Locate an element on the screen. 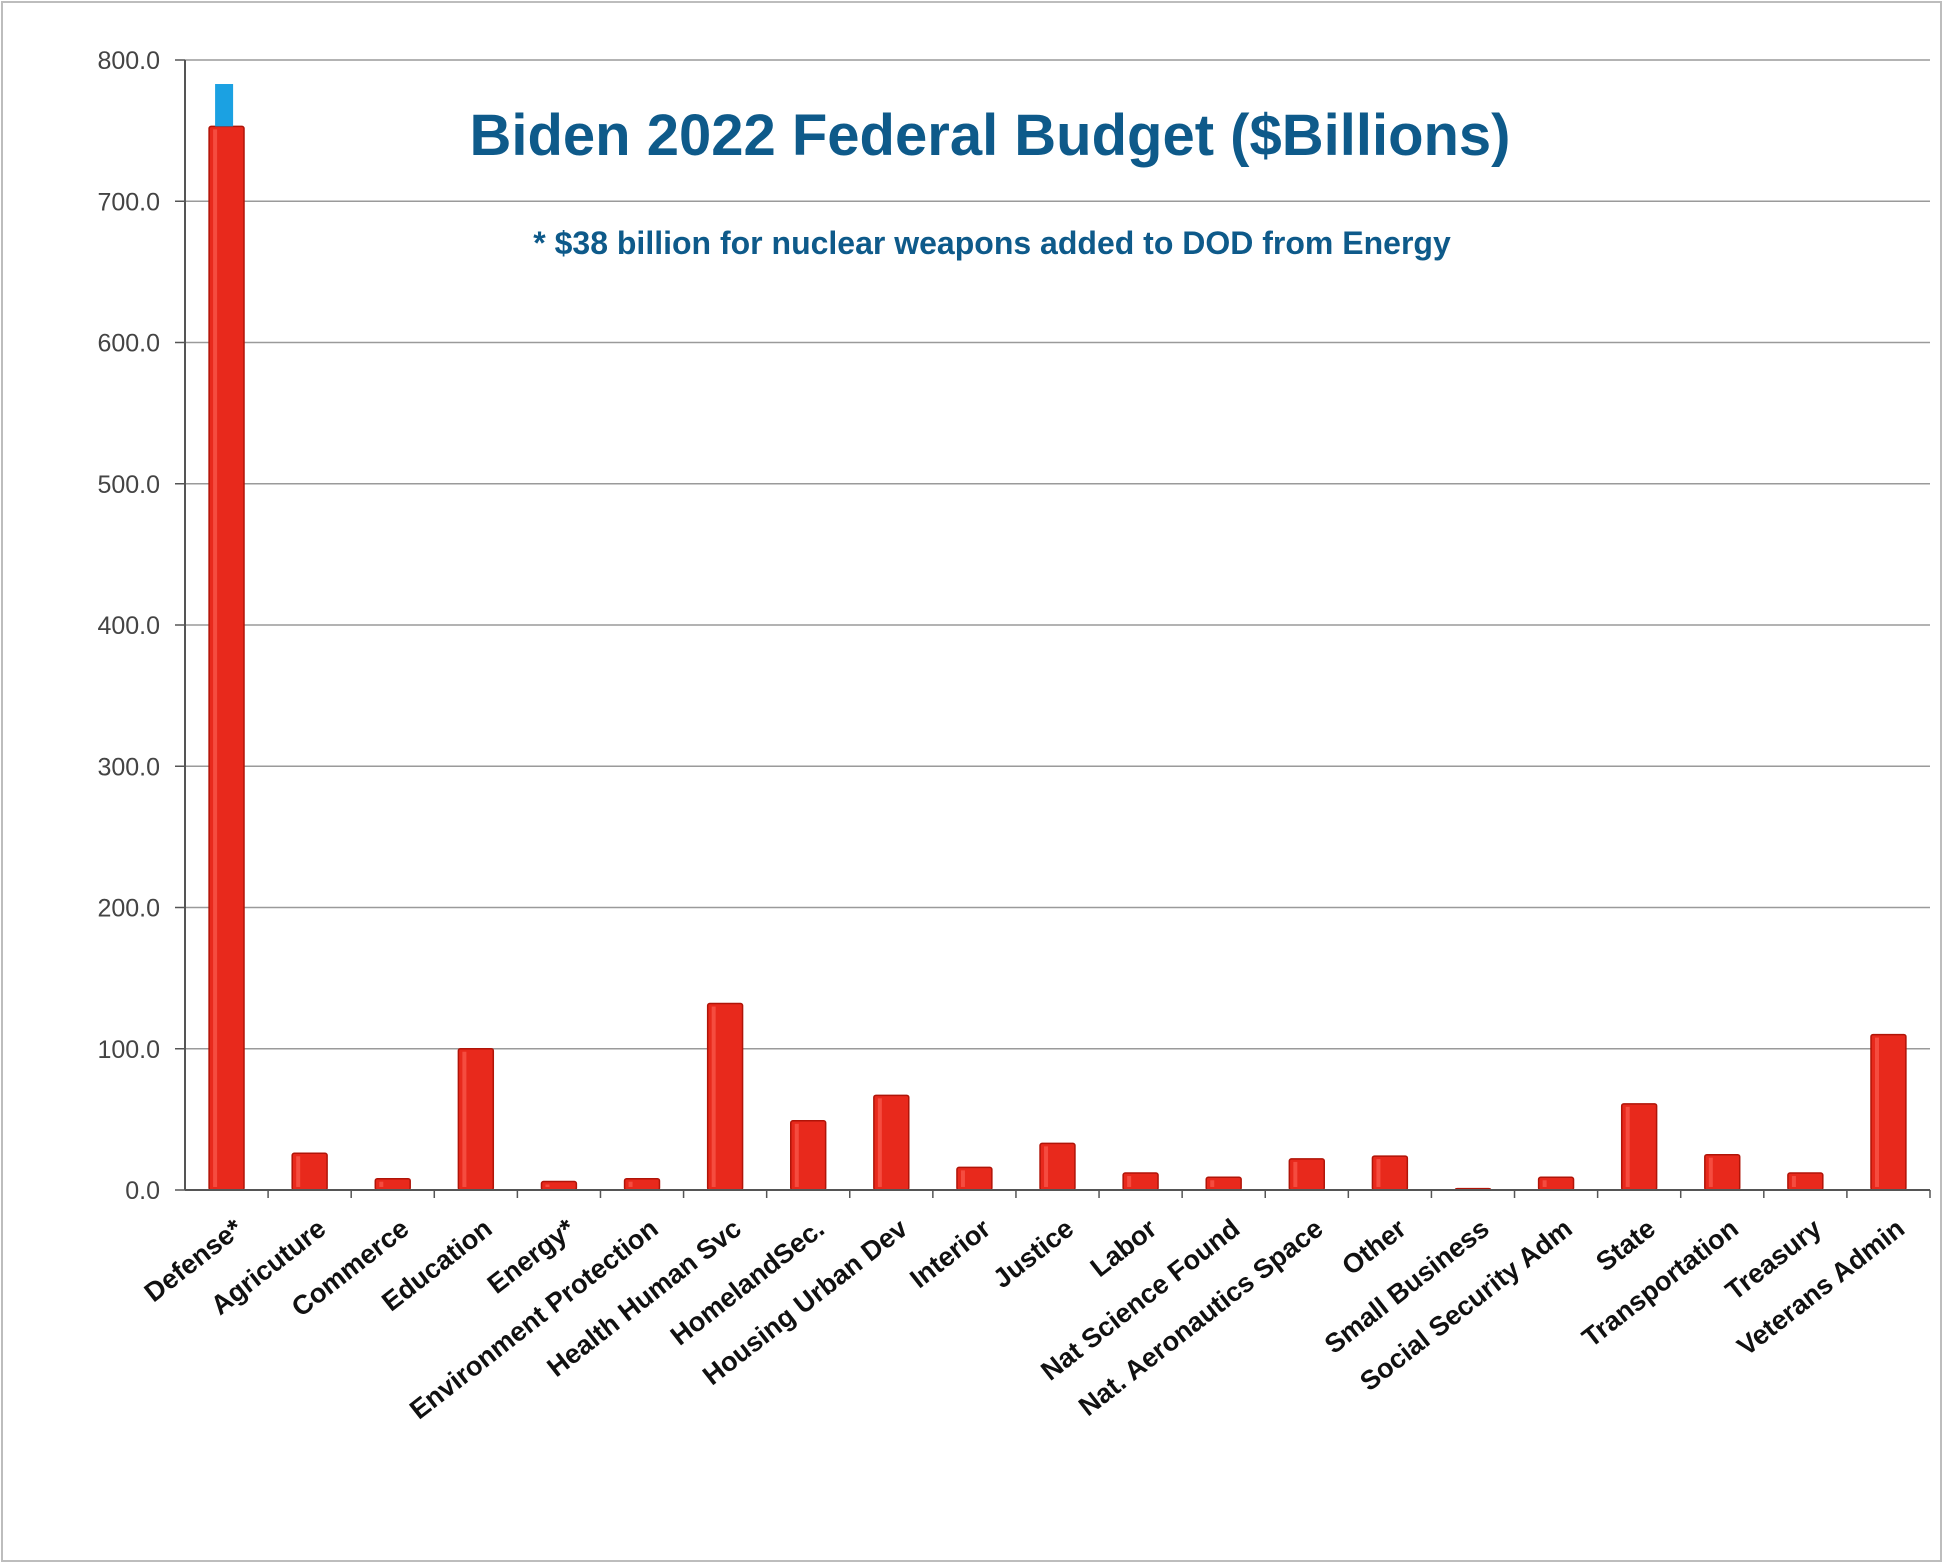 The width and height of the screenshot is (1943, 1568). y-tick-label: 600.0 is located at coordinates (128, 344).